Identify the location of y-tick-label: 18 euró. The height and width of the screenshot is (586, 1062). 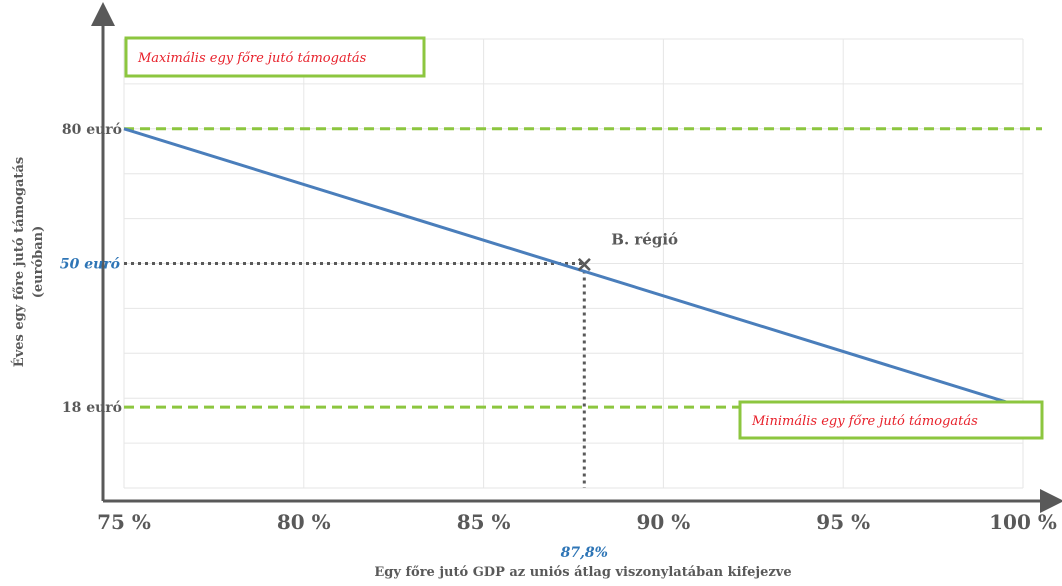
(92, 408).